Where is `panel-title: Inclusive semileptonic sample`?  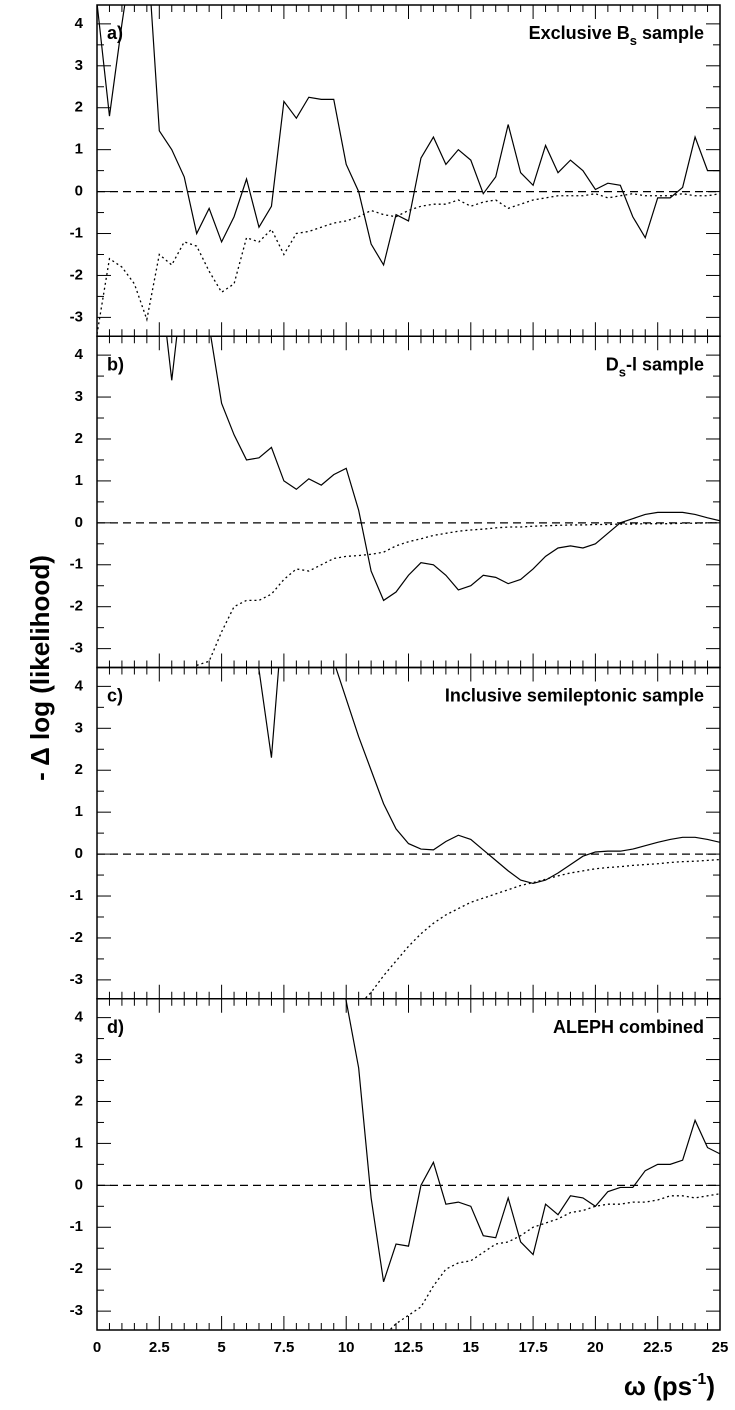
panel-title: Inclusive semileptonic sample is located at coordinates (574, 696).